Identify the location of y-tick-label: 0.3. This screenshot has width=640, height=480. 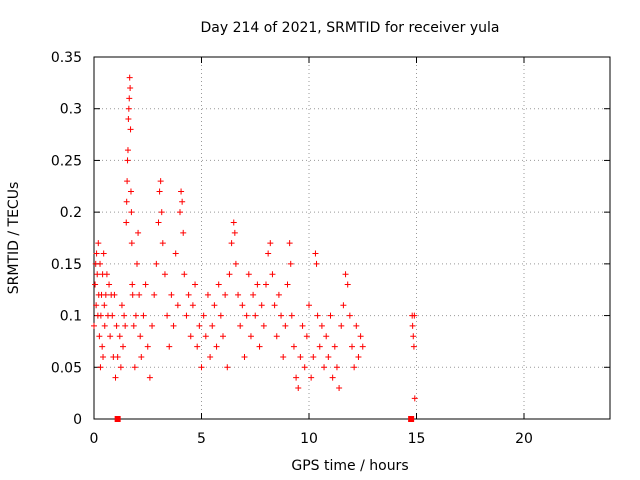
(71, 110).